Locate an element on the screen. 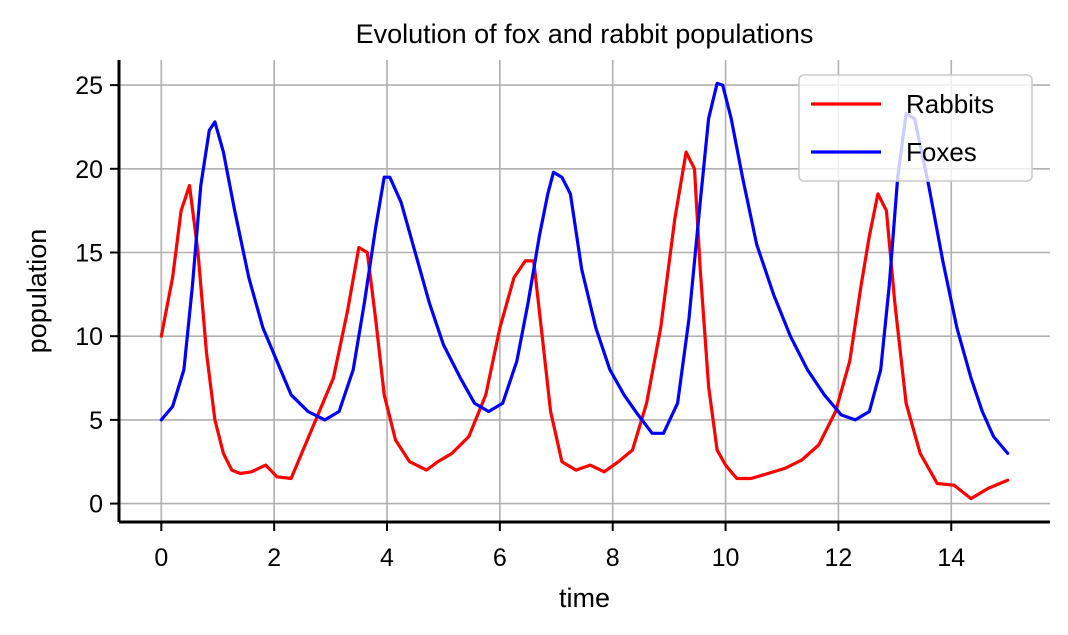 The height and width of the screenshot is (635, 1068). y-tick-label: 20 is located at coordinates (89, 170).